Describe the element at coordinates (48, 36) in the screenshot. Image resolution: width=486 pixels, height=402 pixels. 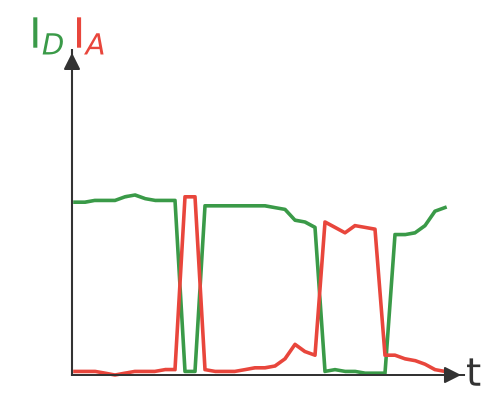
I see `text: I$_{D}$` at that location.